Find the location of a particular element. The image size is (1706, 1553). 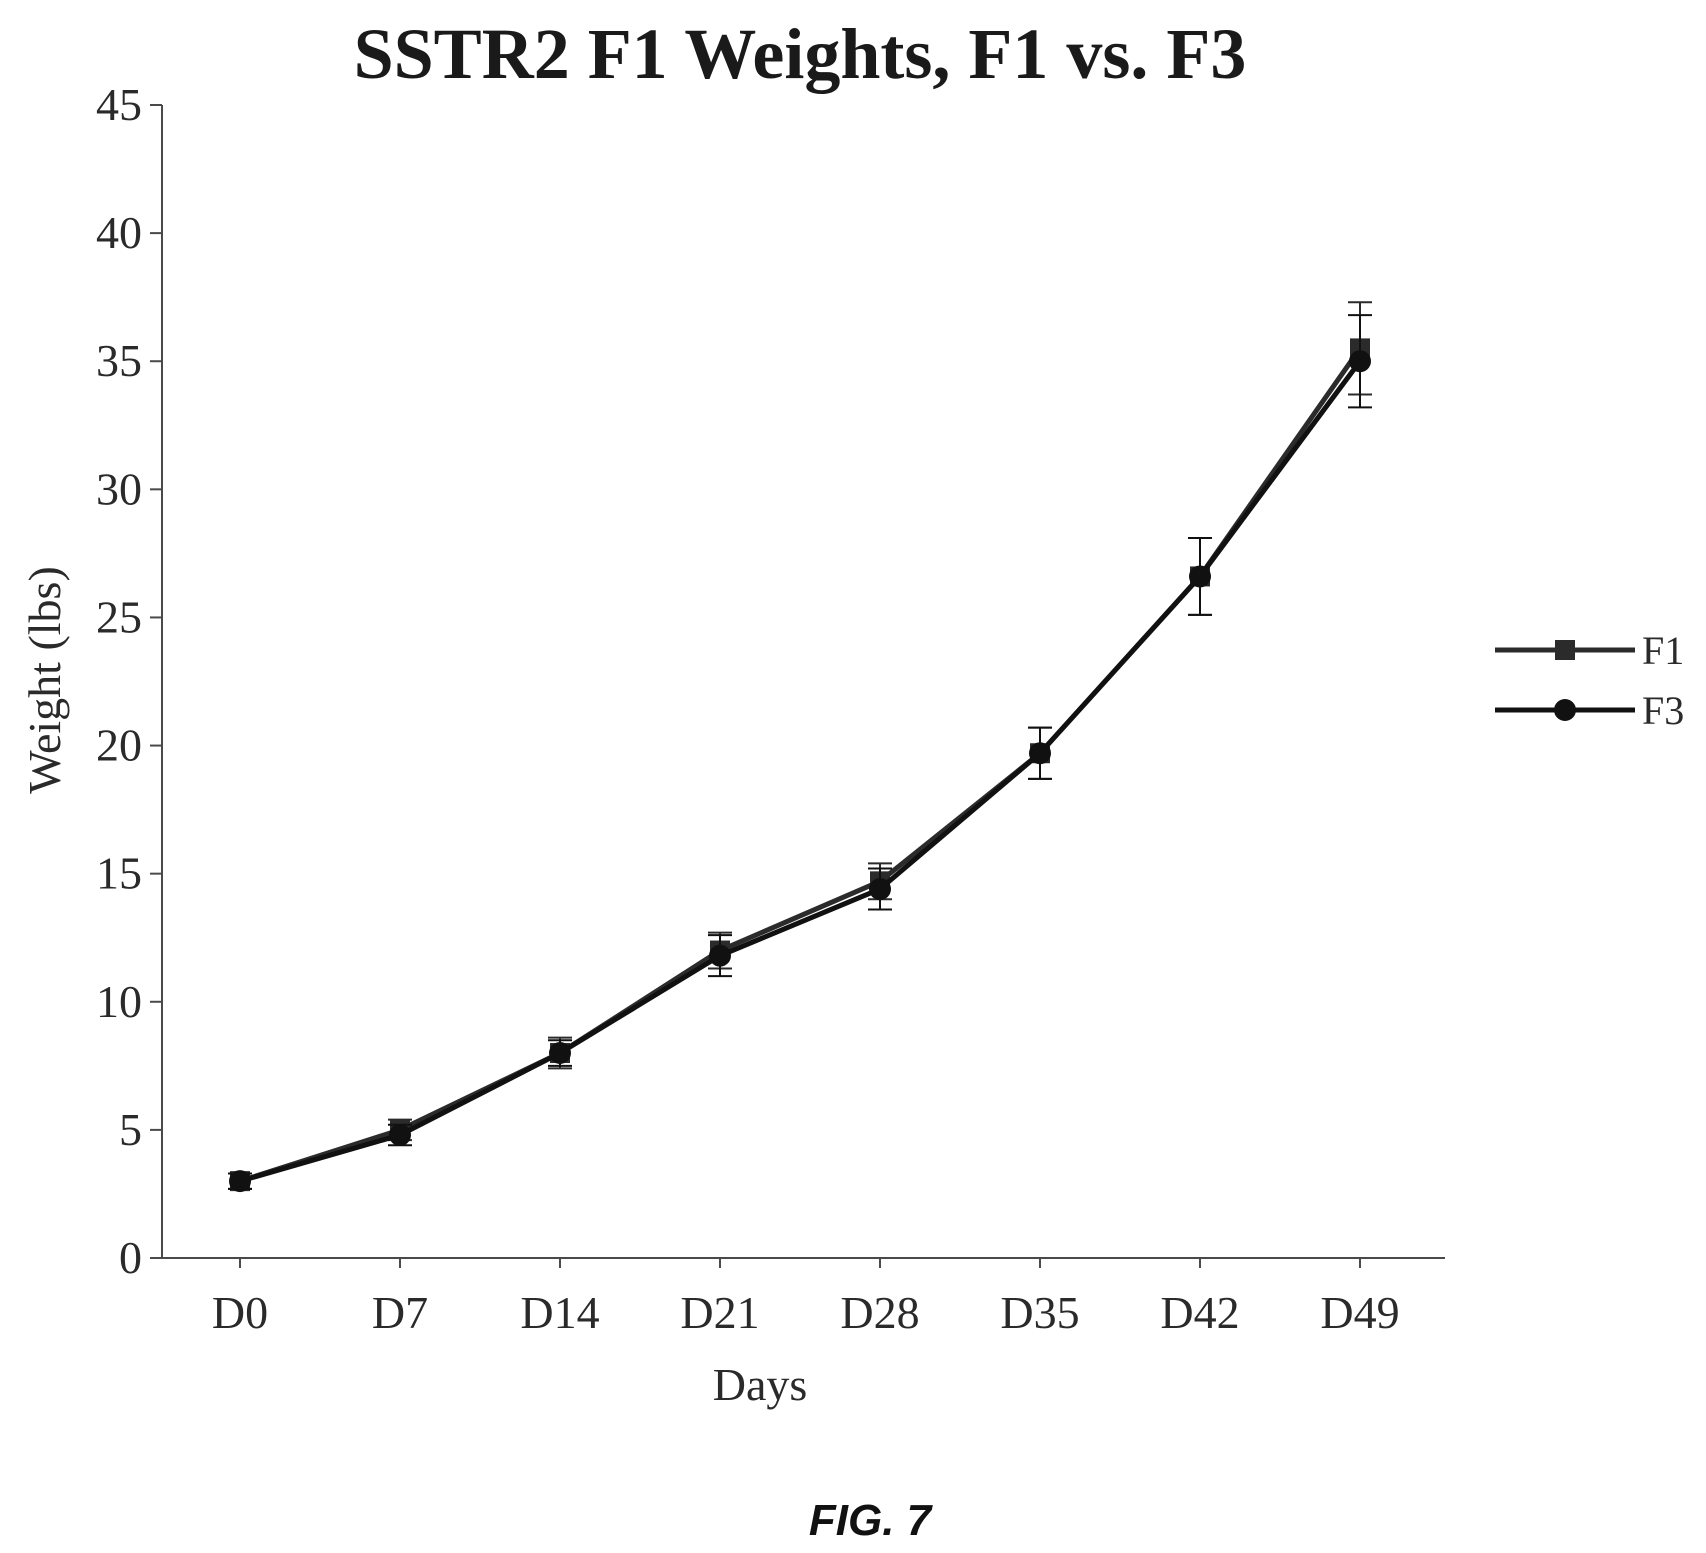

x-ticks: D0 D7 D14 D21 D28 D35 D42 D49 is located at coordinates (806, 1298).